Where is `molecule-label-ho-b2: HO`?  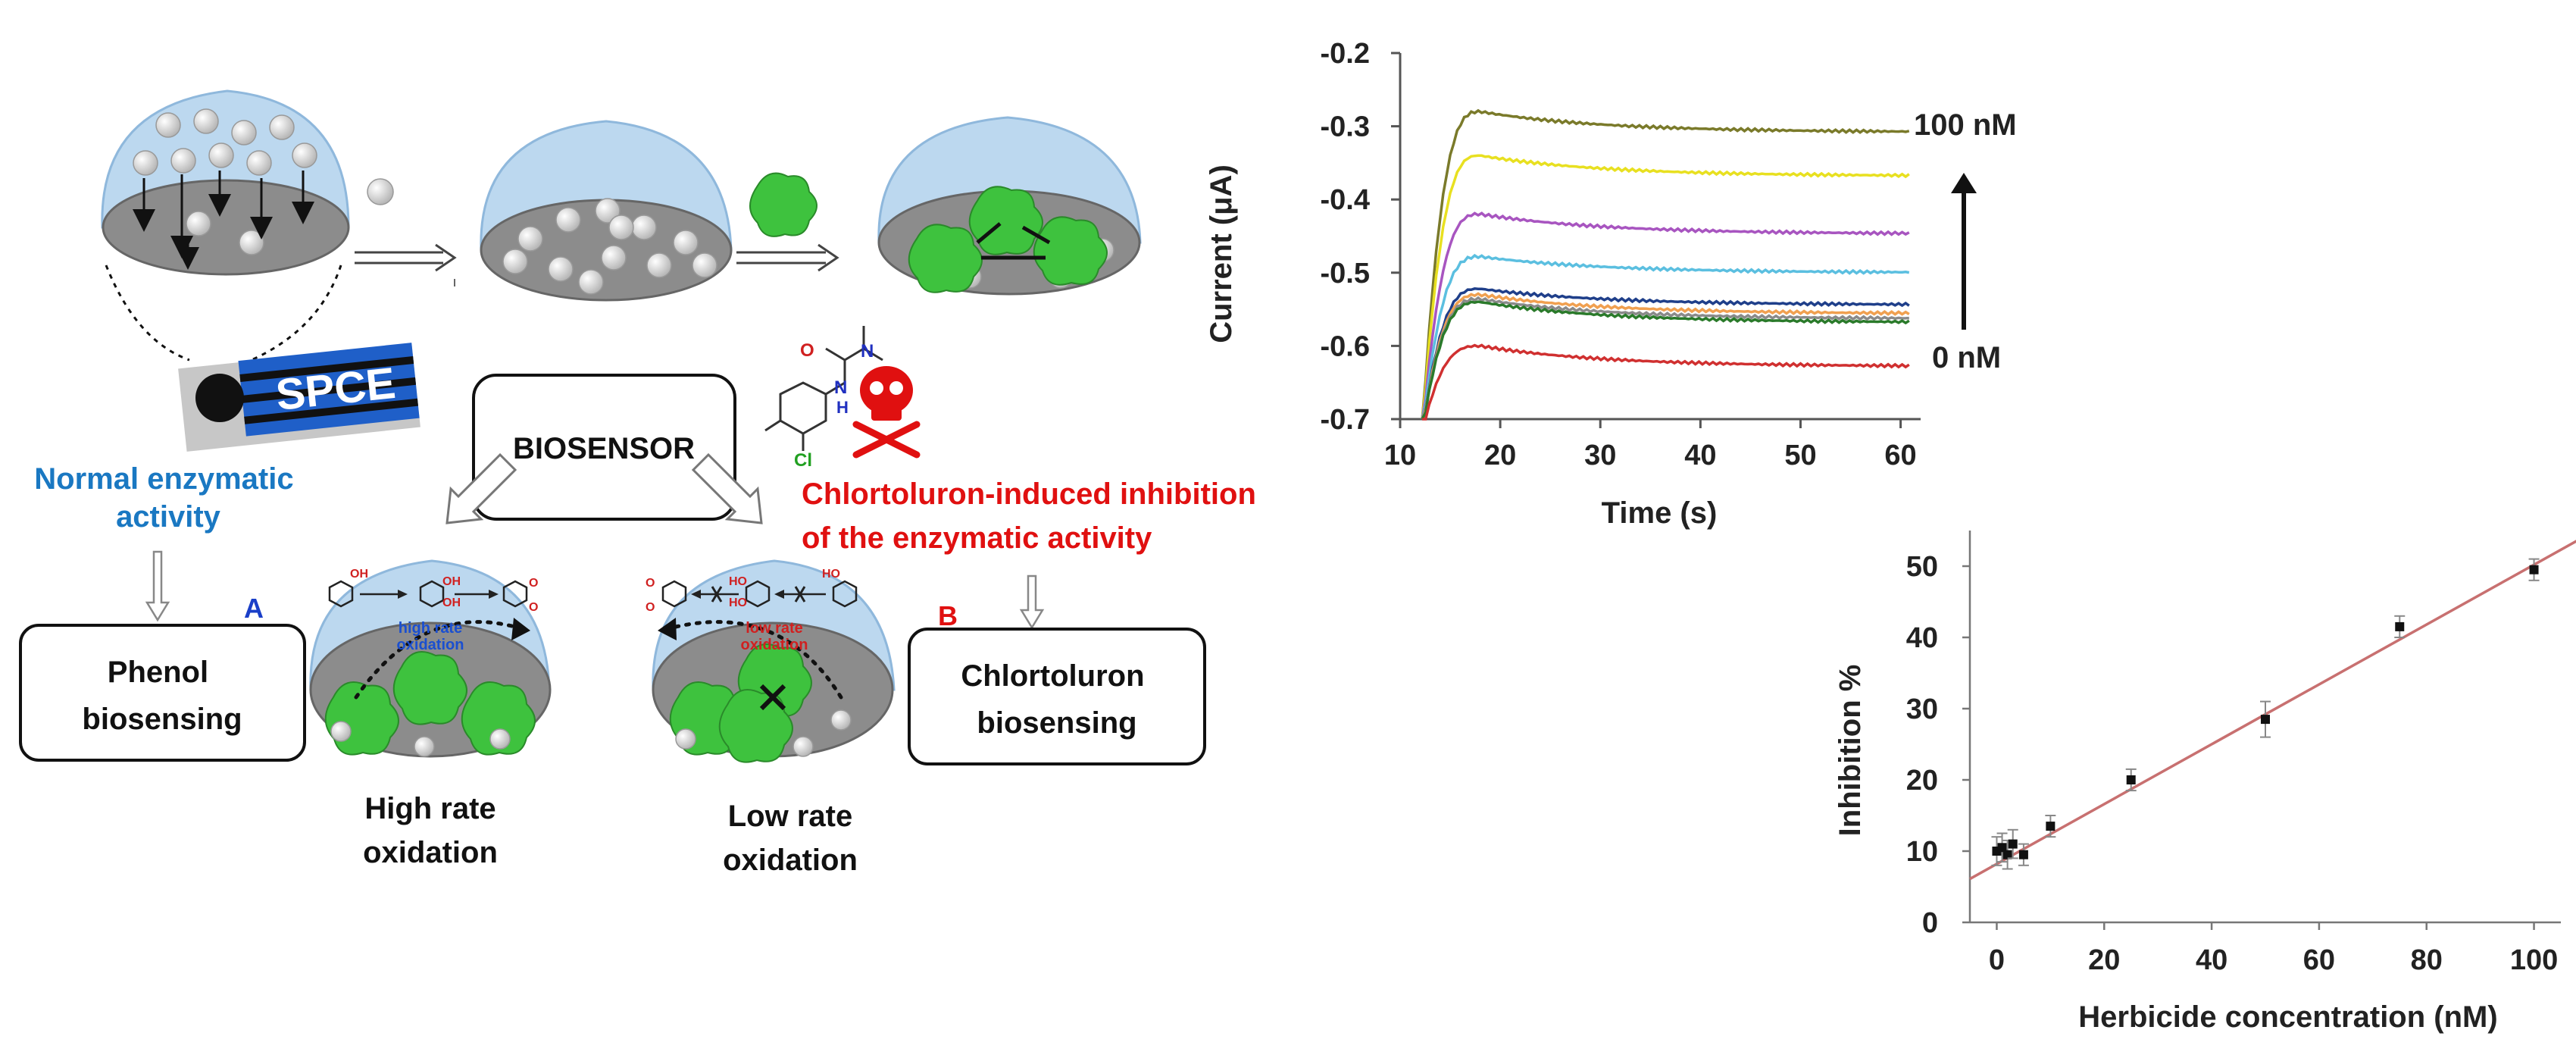 molecule-label-ho-b2: HO is located at coordinates (738, 602).